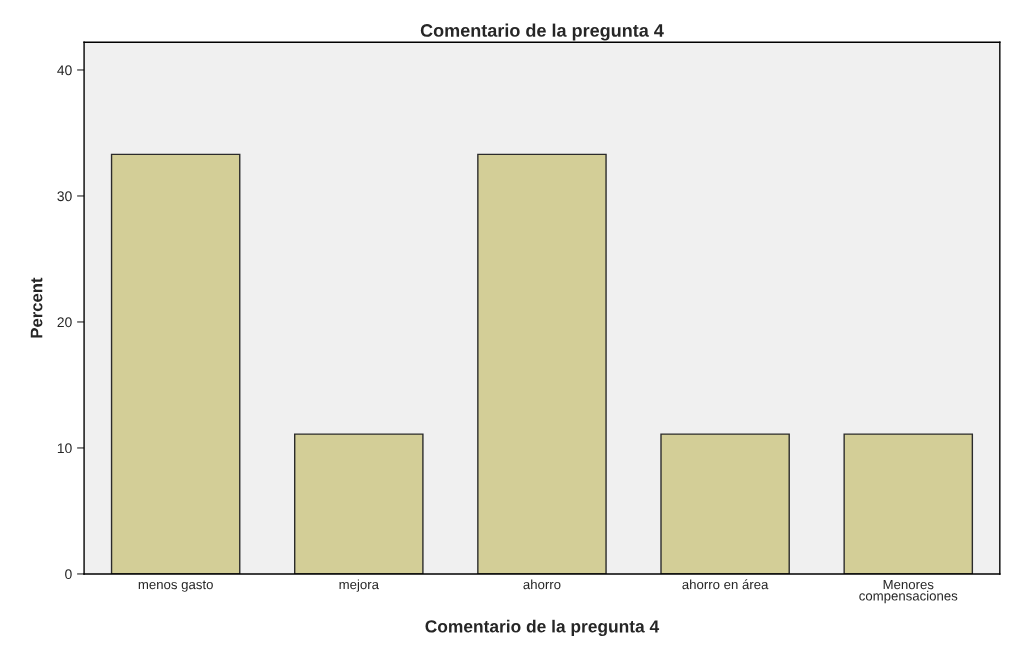 This screenshot has width=1013, height=650. Describe the element at coordinates (542, 584) in the screenshot. I see `x-tick-label: ahorro` at that location.